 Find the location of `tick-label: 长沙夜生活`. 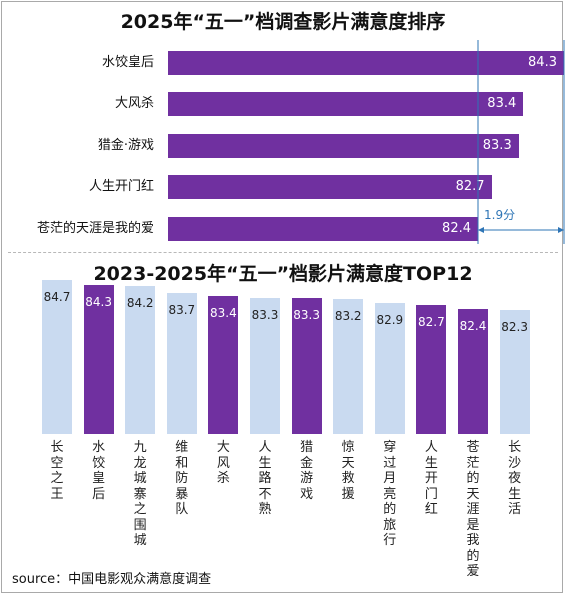

tick-label: 长沙夜生活 is located at coordinates (515, 478).